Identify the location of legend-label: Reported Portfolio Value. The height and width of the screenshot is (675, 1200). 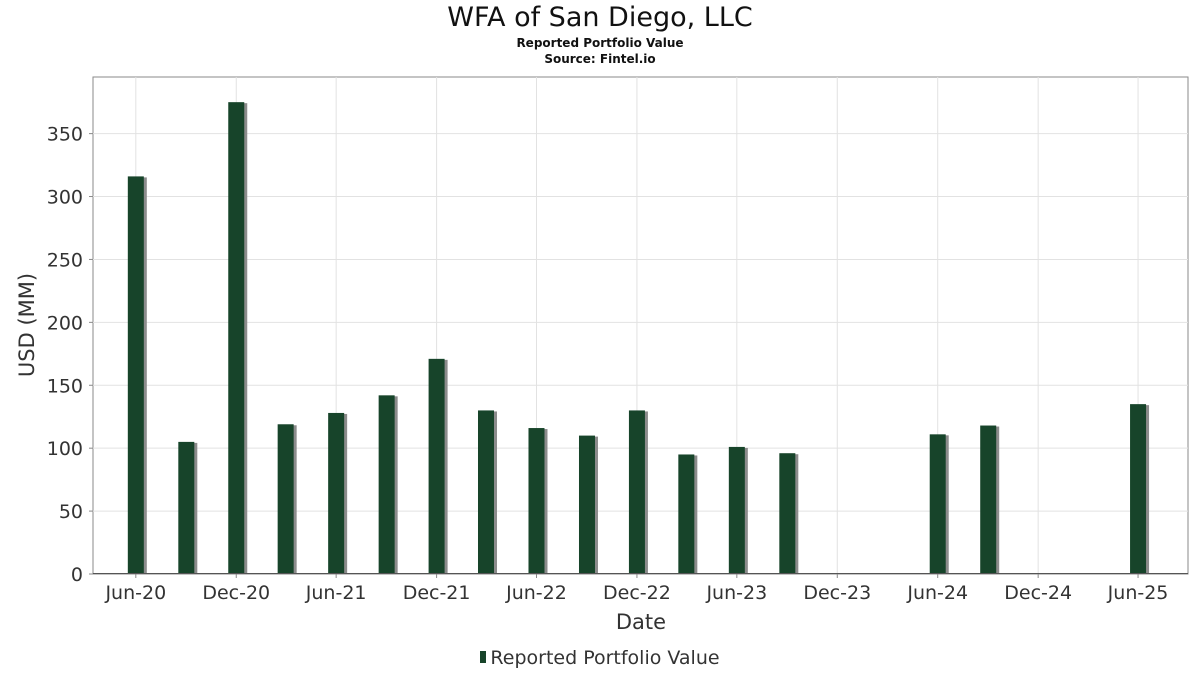
(605, 658).